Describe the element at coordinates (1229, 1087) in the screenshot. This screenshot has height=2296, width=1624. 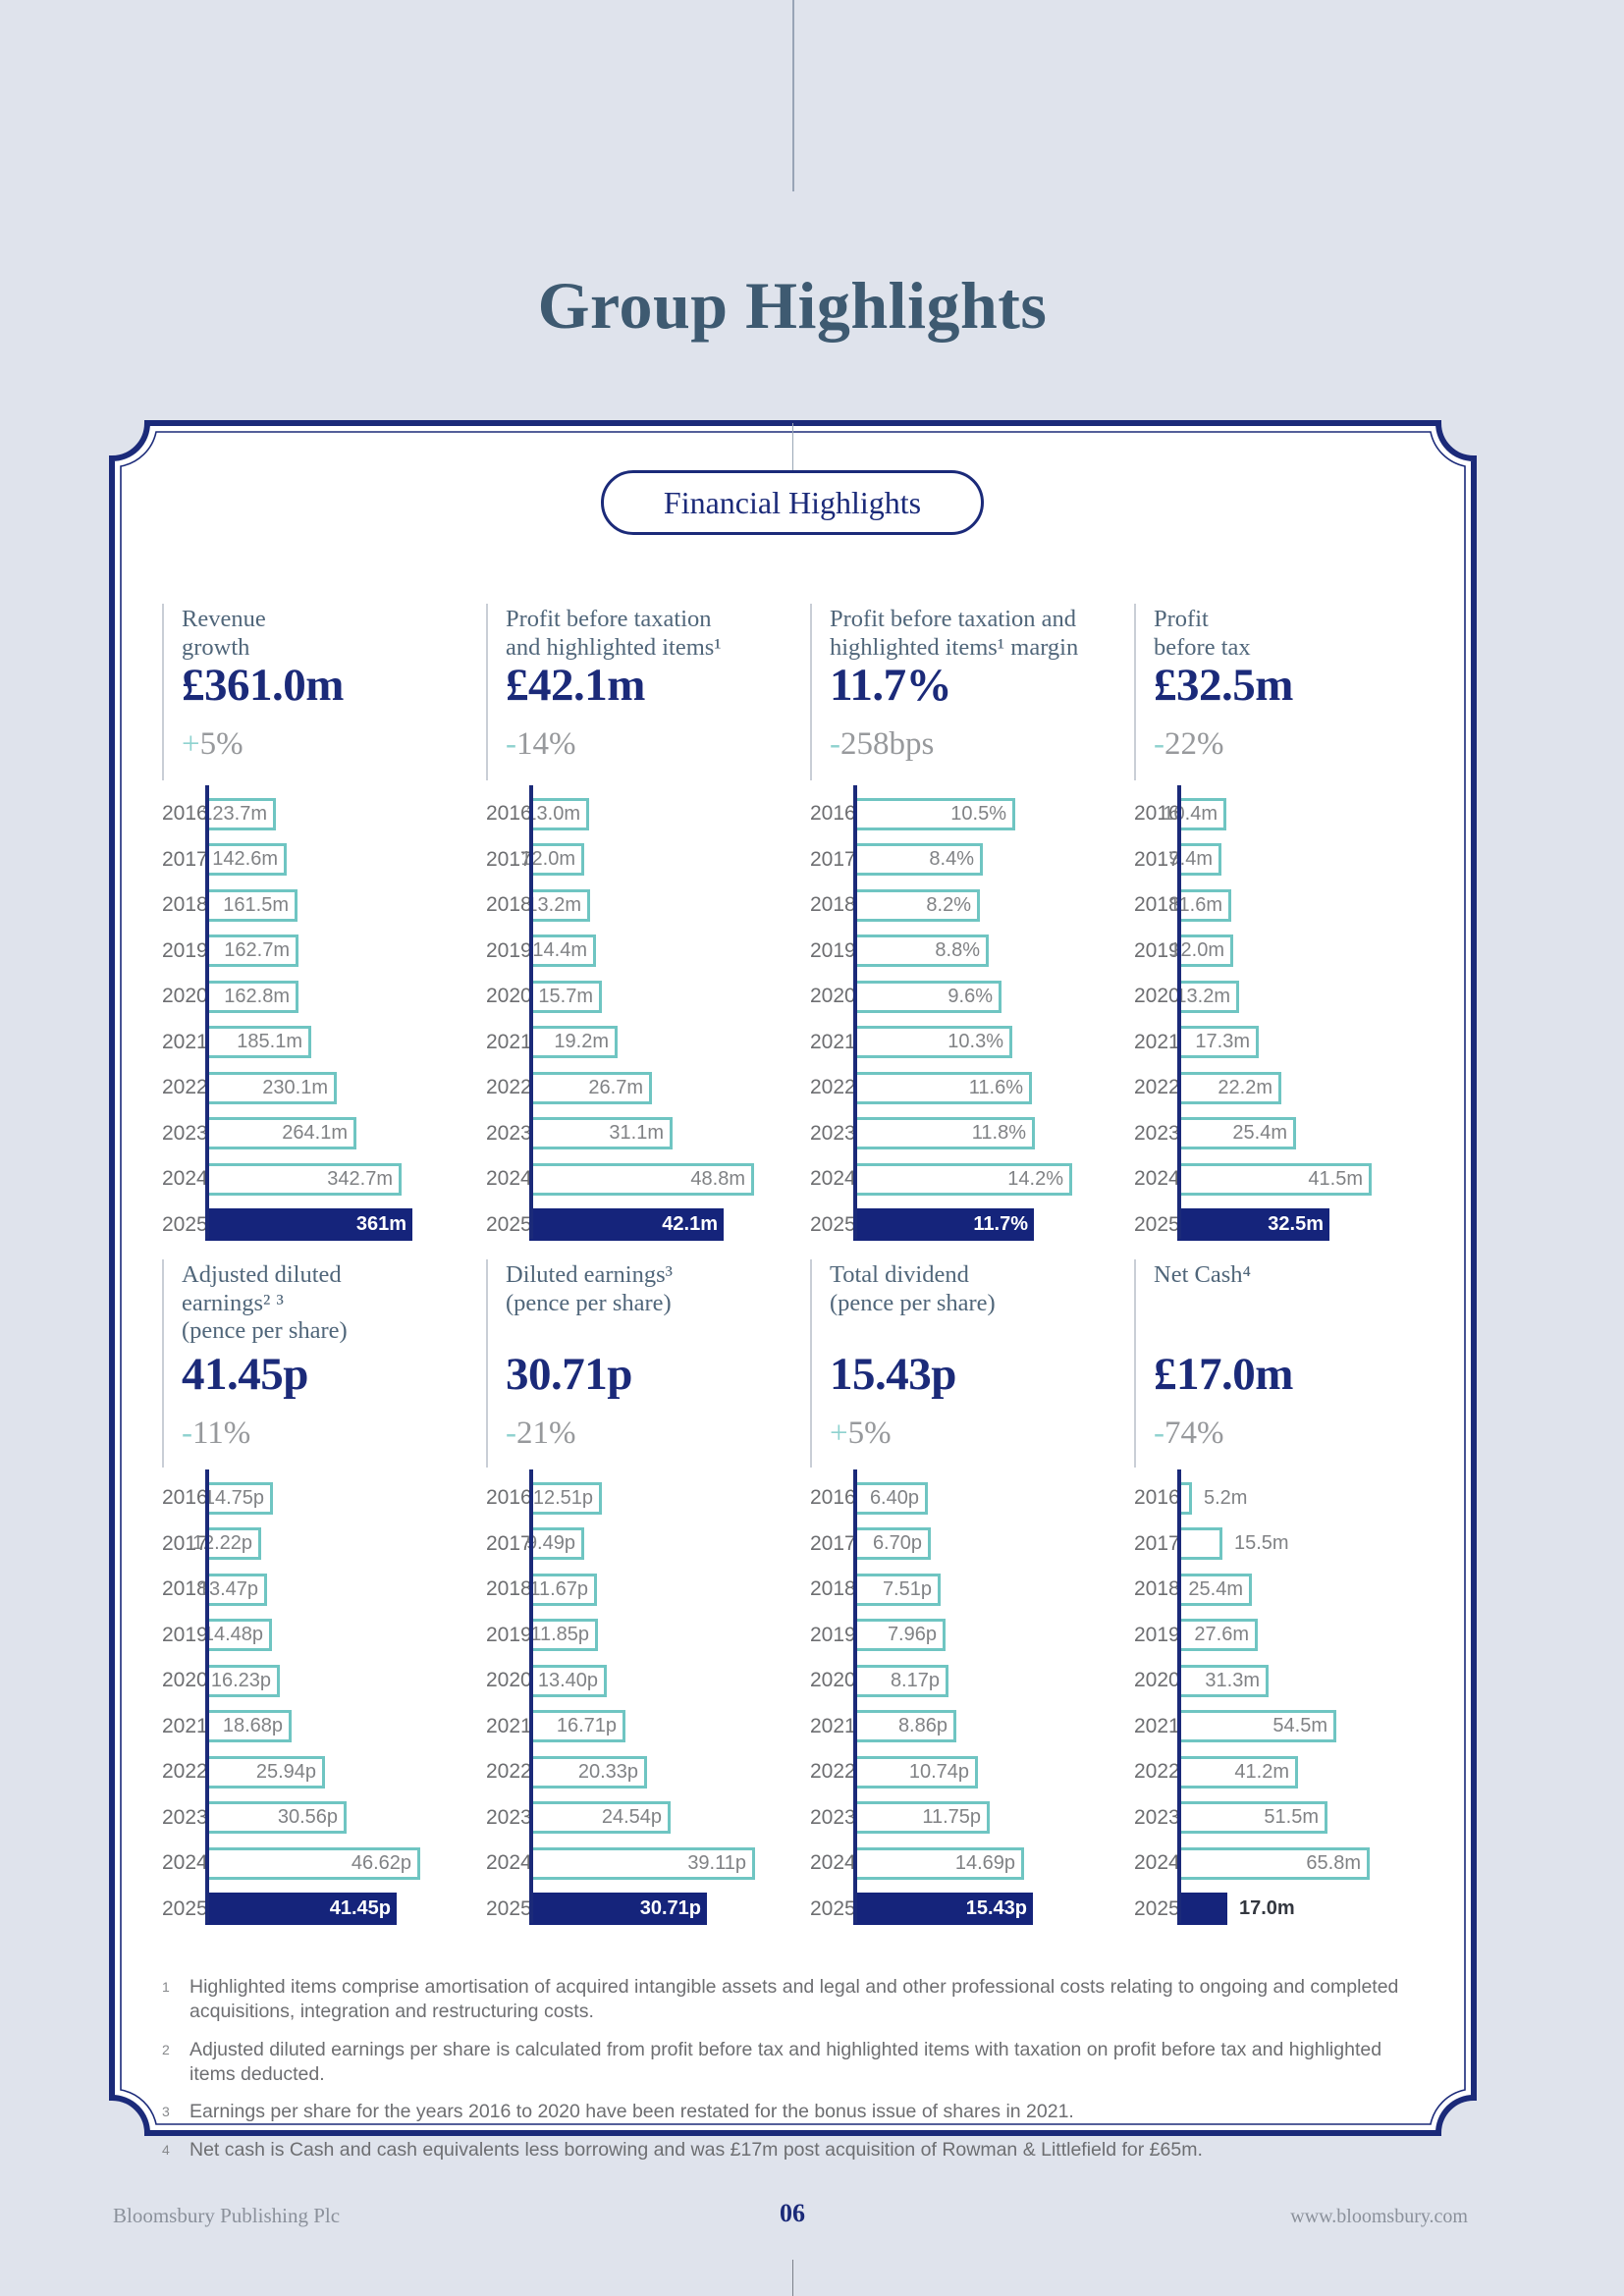
I see `chart-bar-wrap: 22.2m` at that location.